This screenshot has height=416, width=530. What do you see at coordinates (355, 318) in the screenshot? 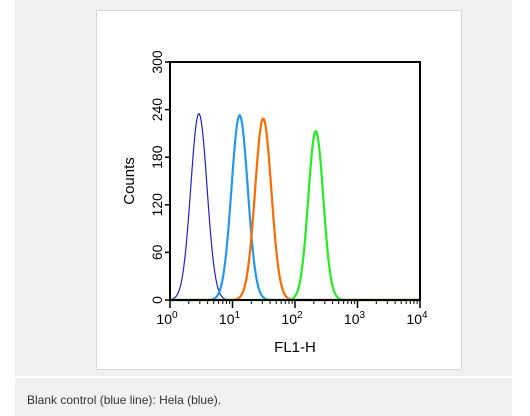
I see `x-tick-label: 10³` at bounding box center [355, 318].